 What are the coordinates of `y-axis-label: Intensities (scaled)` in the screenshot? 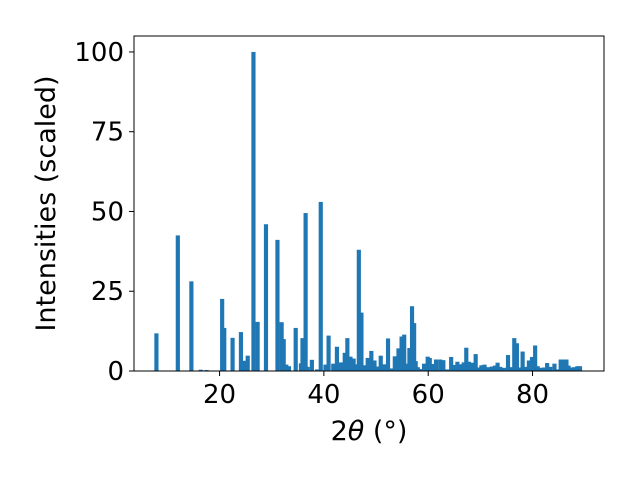 It's located at (46, 203).